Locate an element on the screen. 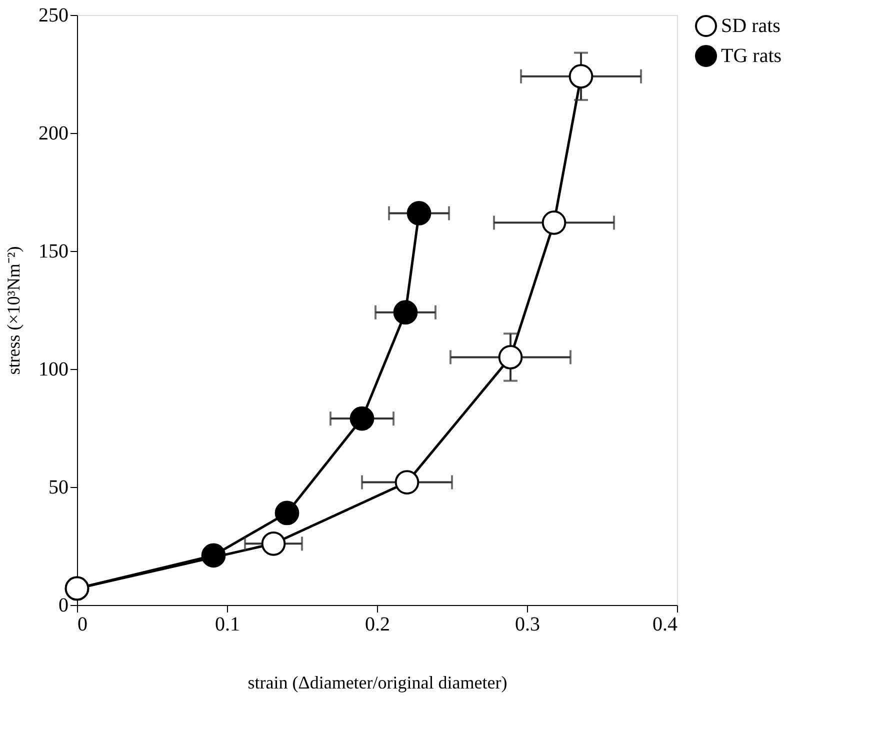  x-tick-label: 0.1 is located at coordinates (227, 625).